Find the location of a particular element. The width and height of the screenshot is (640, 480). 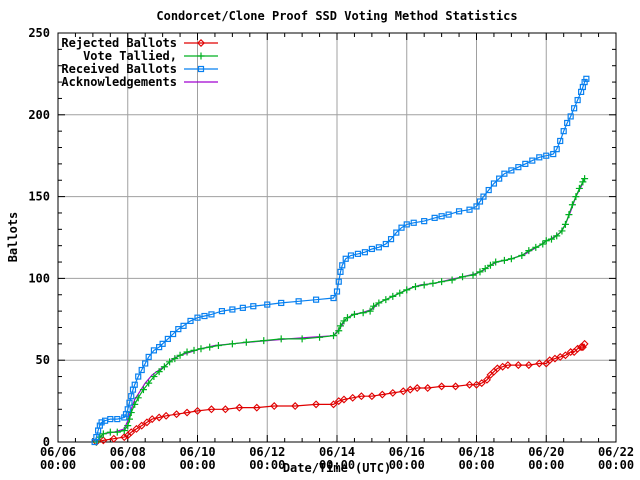

x-tick-date-label: 06/22 is located at coordinates (616, 452).